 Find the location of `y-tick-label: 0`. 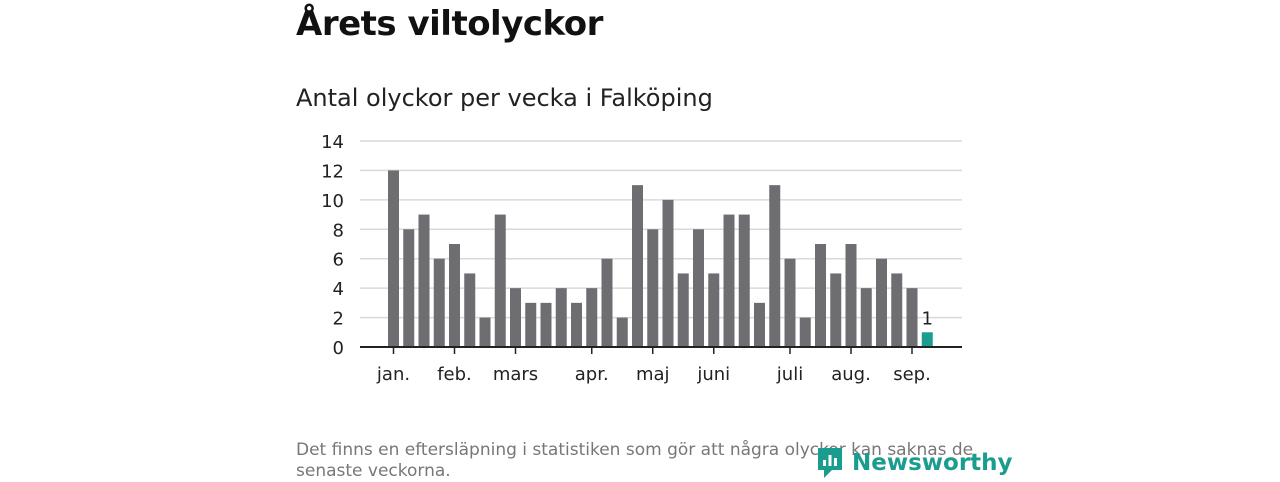

y-tick-label: 0 is located at coordinates (338, 348).